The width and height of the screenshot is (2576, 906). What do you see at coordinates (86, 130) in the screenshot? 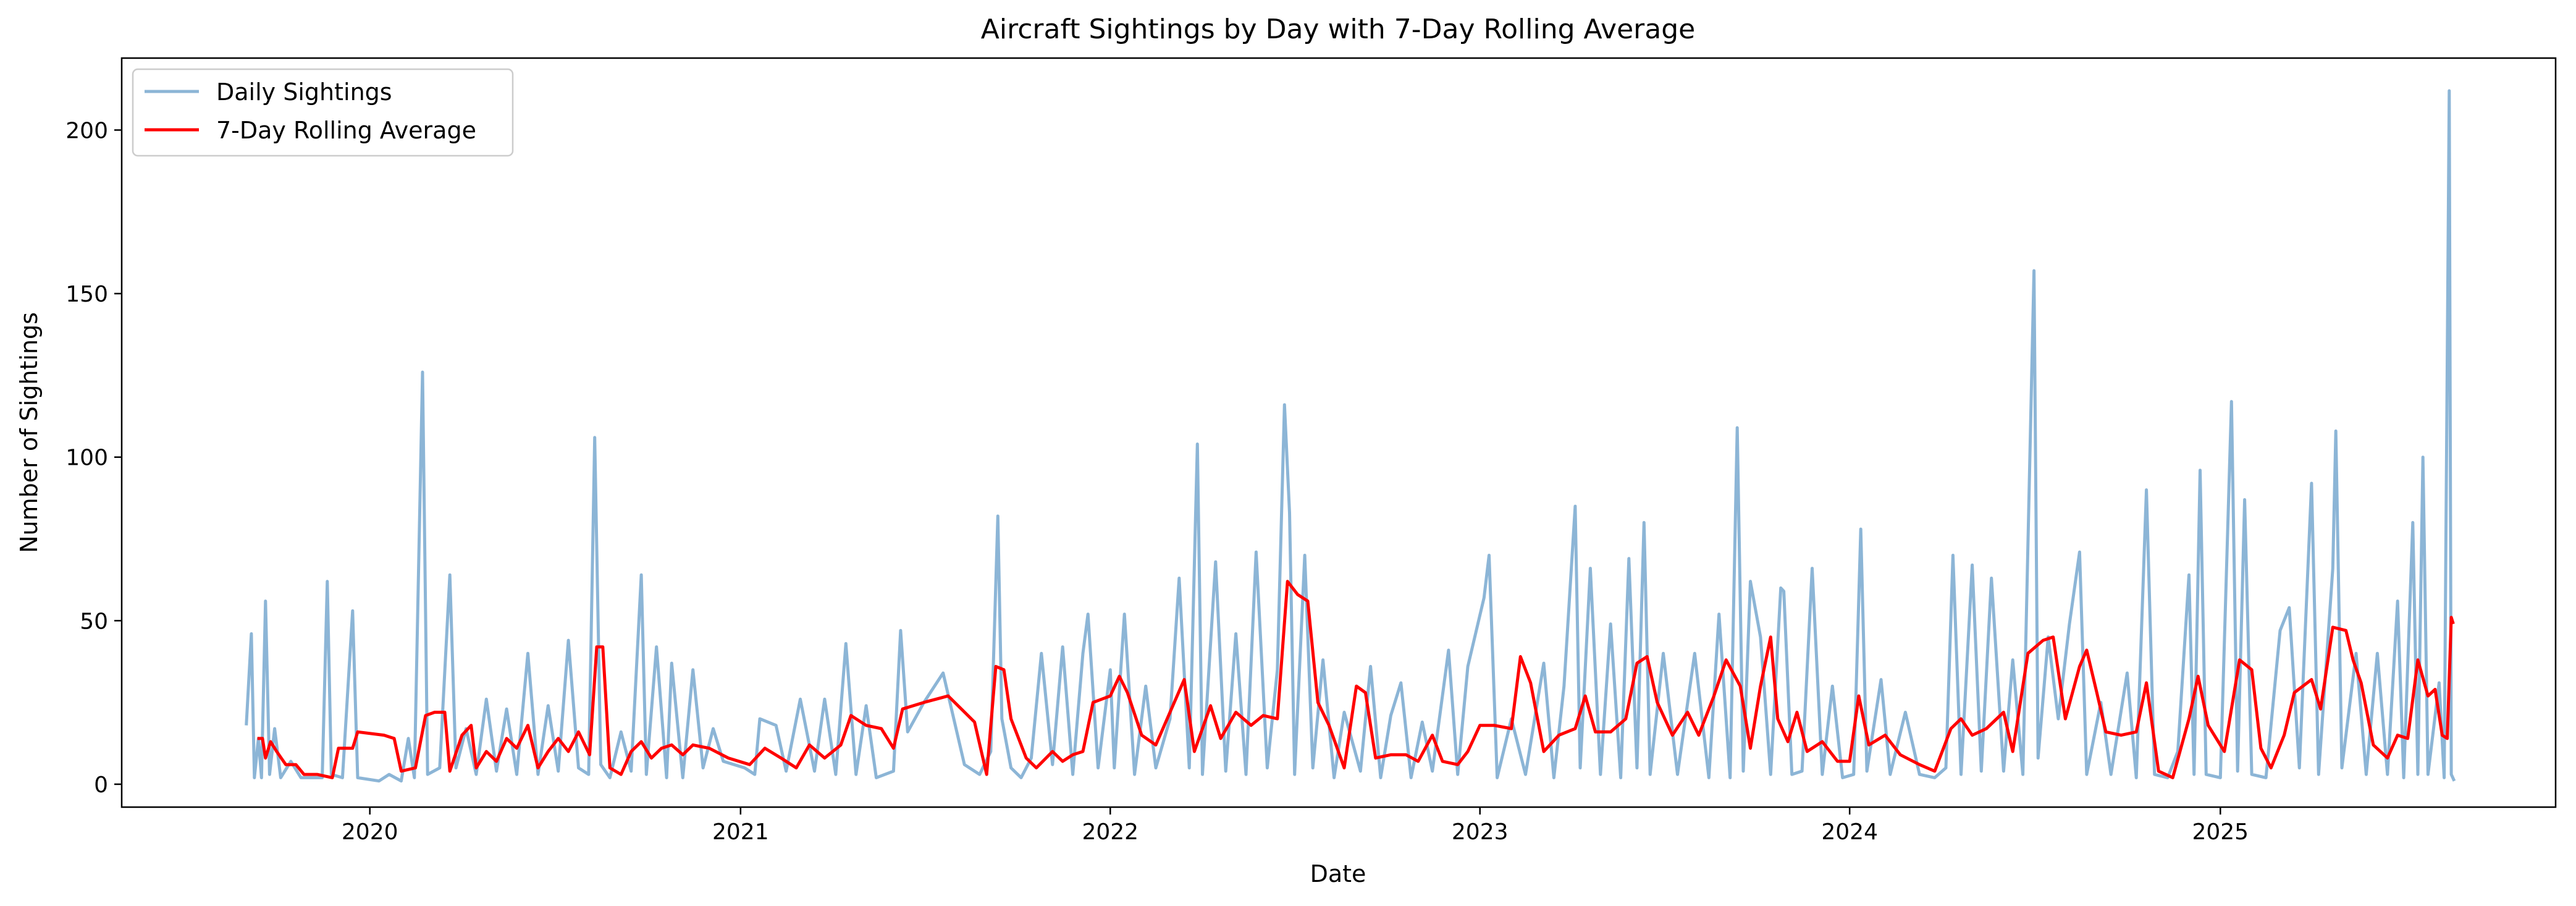
I see `y-tick-label: 200` at bounding box center [86, 130].